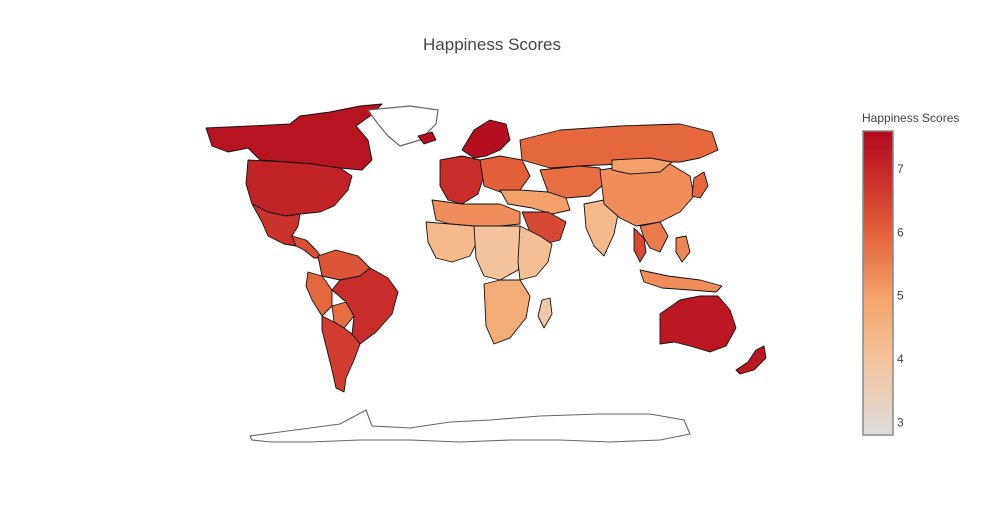 Image resolution: width=984 pixels, height=526 pixels. What do you see at coordinates (683, 249) in the screenshot?
I see `map-region-philippines` at bounding box center [683, 249].